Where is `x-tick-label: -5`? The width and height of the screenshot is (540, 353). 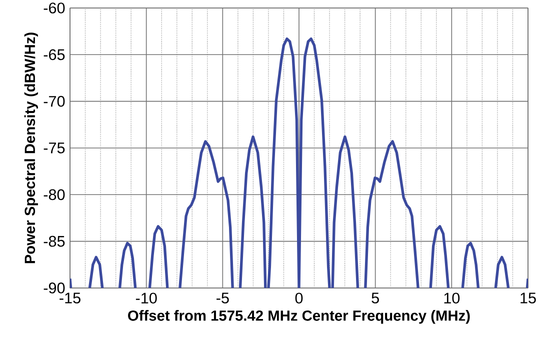
x-tick-label: -5 is located at coordinates (222, 298).